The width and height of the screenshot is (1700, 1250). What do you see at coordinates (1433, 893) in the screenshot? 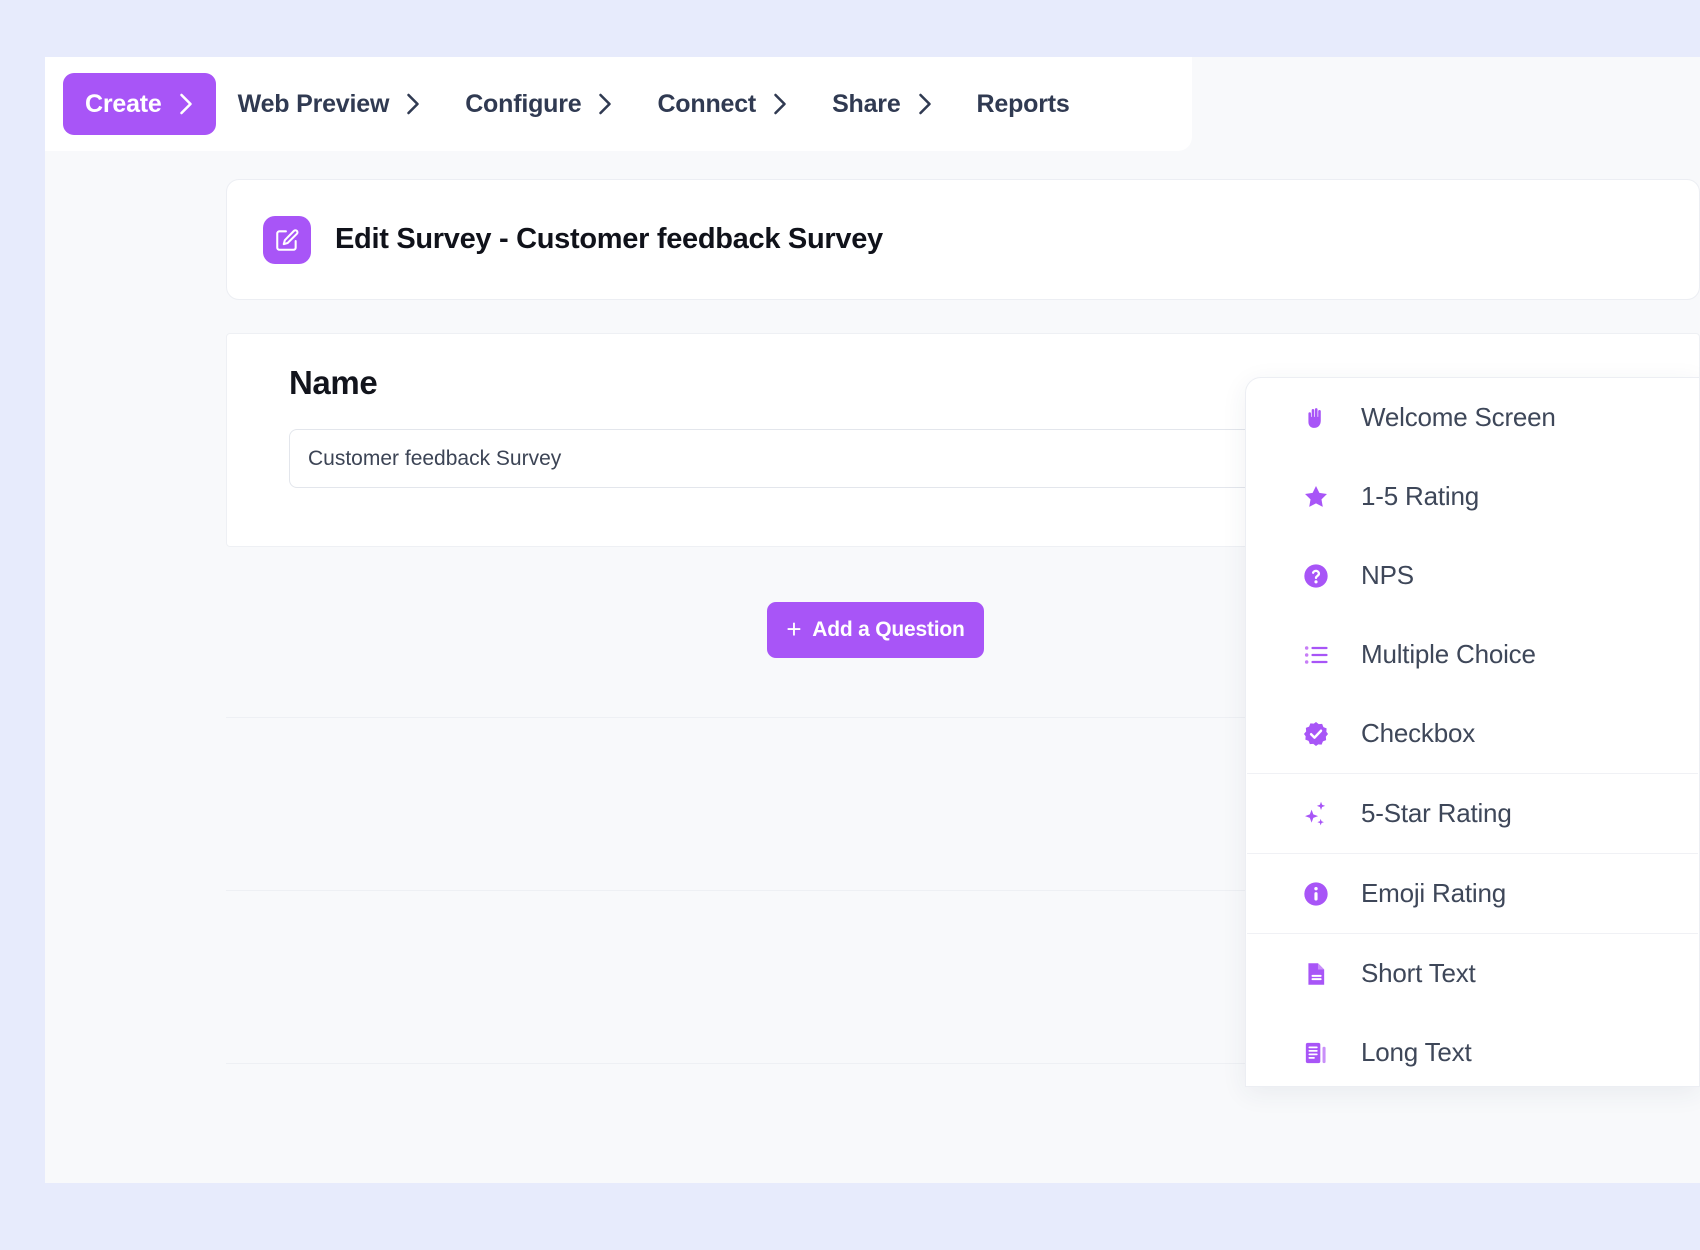
I see `menu-item-label: Emoji Rating` at bounding box center [1433, 893].